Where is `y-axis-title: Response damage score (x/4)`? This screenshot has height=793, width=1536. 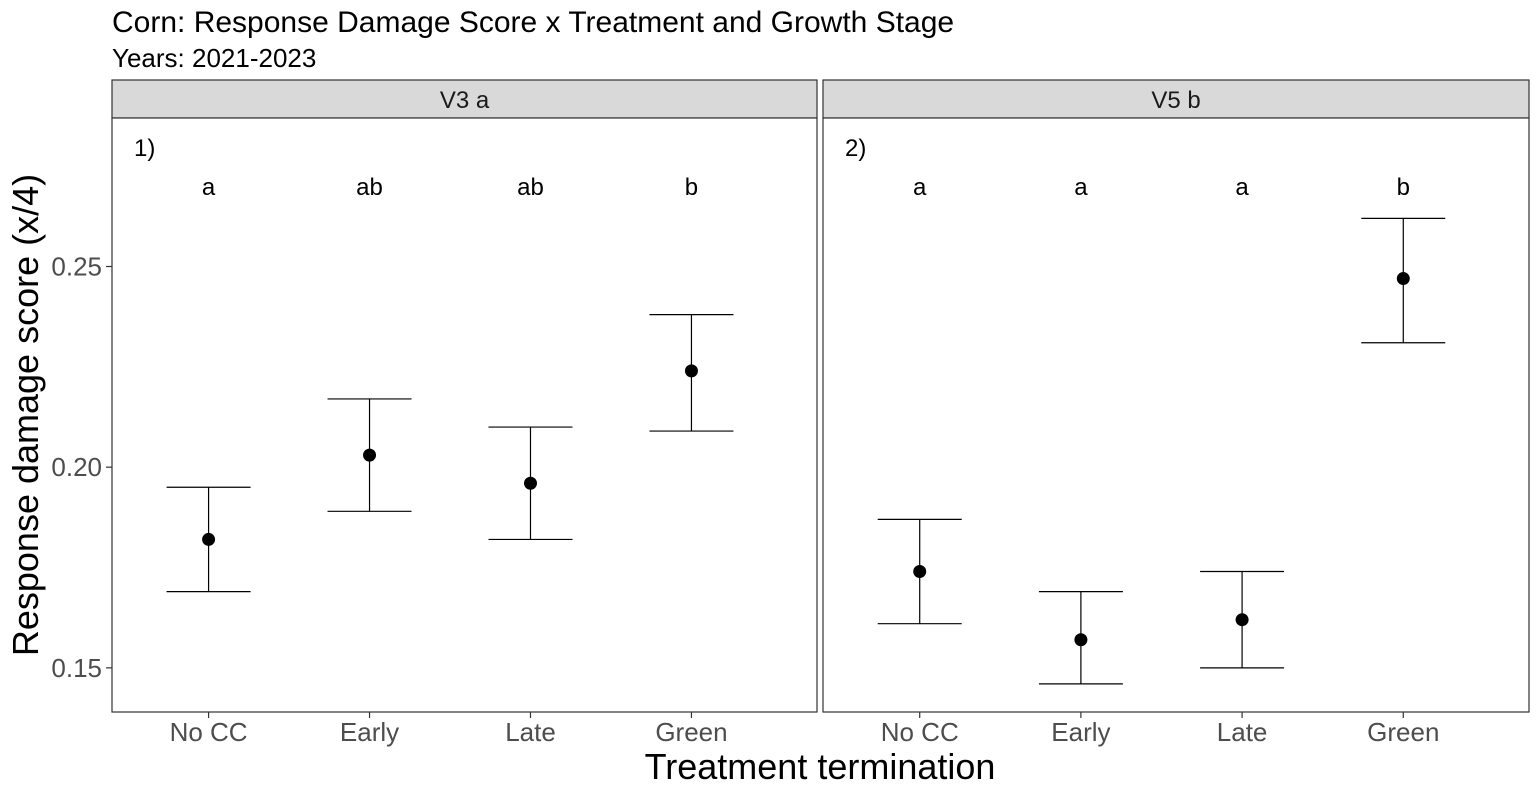
y-axis-title: Response damage score (x/4) is located at coordinates (25, 415).